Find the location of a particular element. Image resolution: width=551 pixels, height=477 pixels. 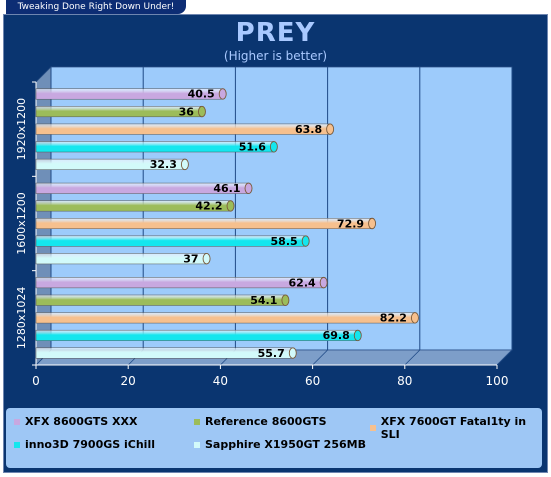

bar-value-label: 82.2 is located at coordinates (393, 318).